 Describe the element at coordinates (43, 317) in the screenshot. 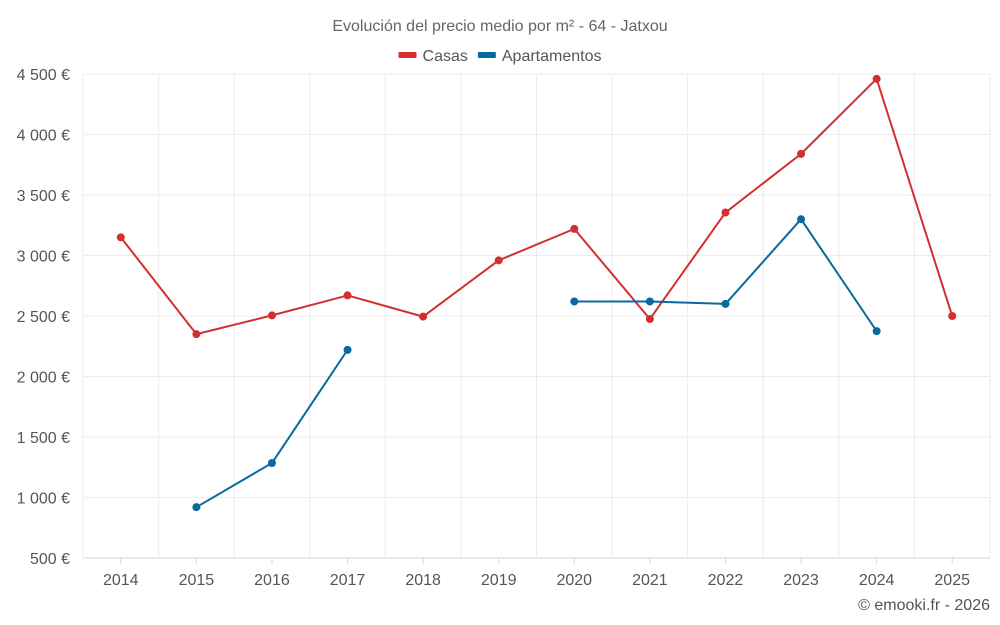

I see `y-tick-label: 2 500 €` at that location.